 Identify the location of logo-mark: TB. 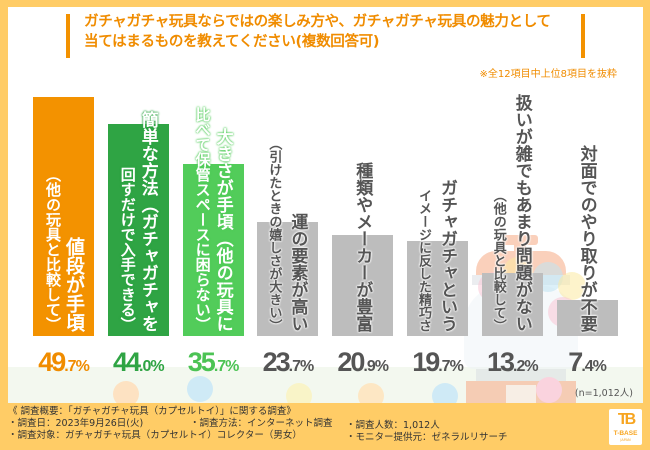
(626, 419).